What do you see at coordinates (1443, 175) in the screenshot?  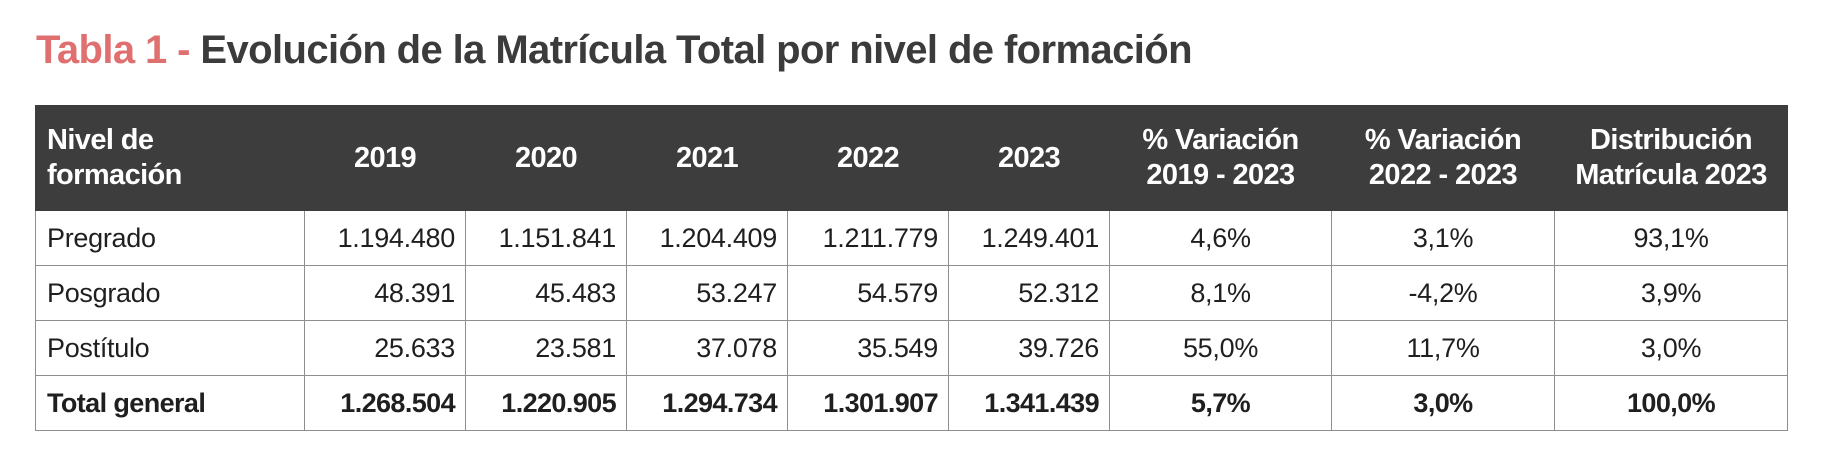 I see `header-var2223-line2: 2022 - 2023` at bounding box center [1443, 175].